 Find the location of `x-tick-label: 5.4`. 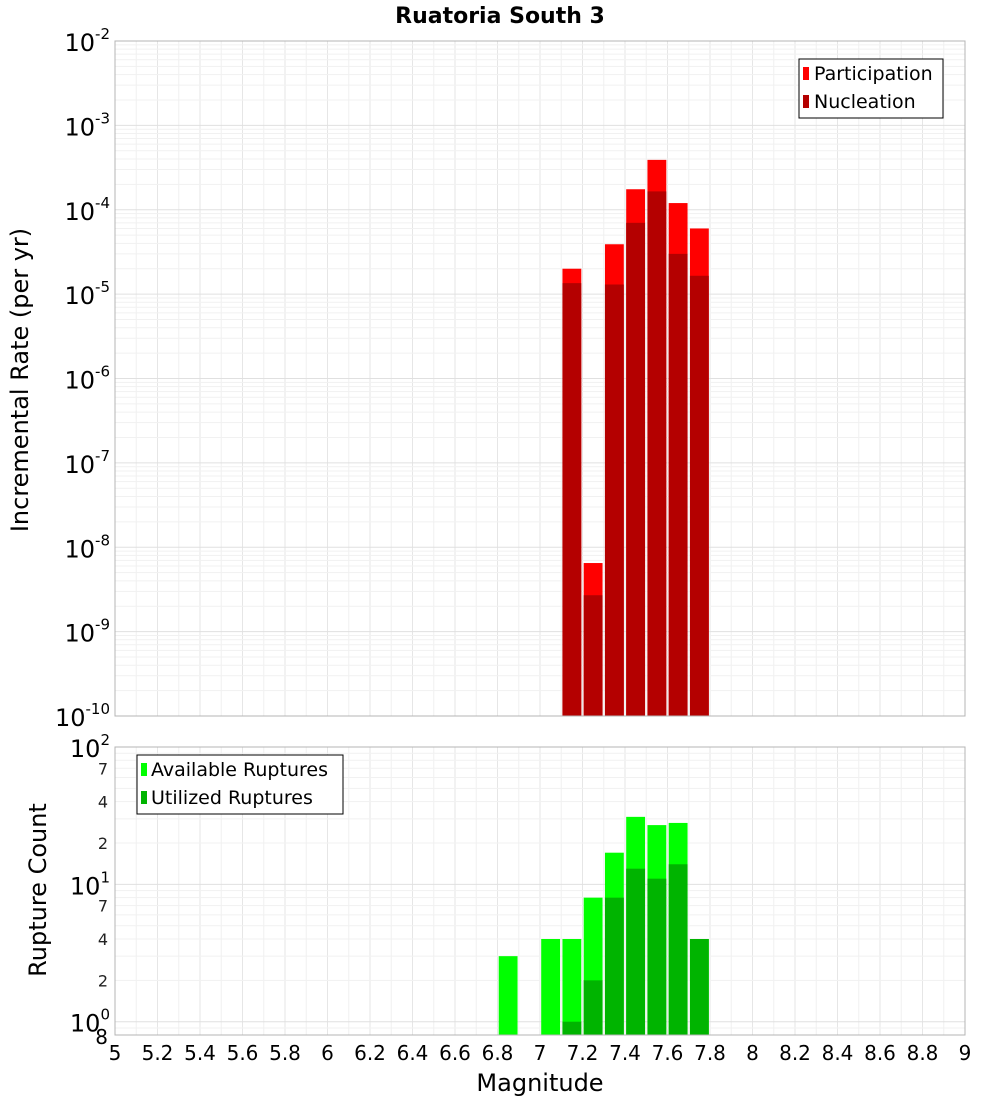

x-tick-label: 5.4 is located at coordinates (200, 1053).